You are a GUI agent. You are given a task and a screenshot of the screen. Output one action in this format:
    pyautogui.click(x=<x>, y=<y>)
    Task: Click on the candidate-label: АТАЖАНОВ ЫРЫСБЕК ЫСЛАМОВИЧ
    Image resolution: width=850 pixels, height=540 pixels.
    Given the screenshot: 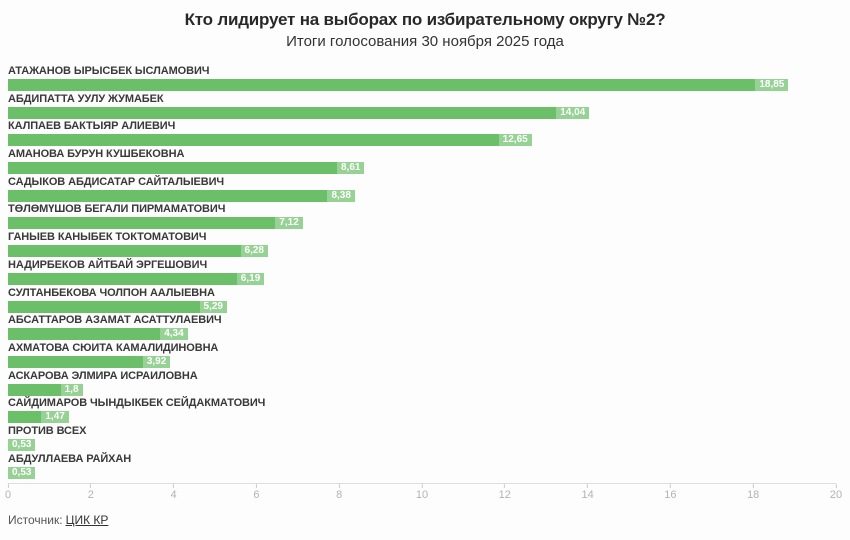 What is the action you would take?
    pyautogui.click(x=109, y=71)
    